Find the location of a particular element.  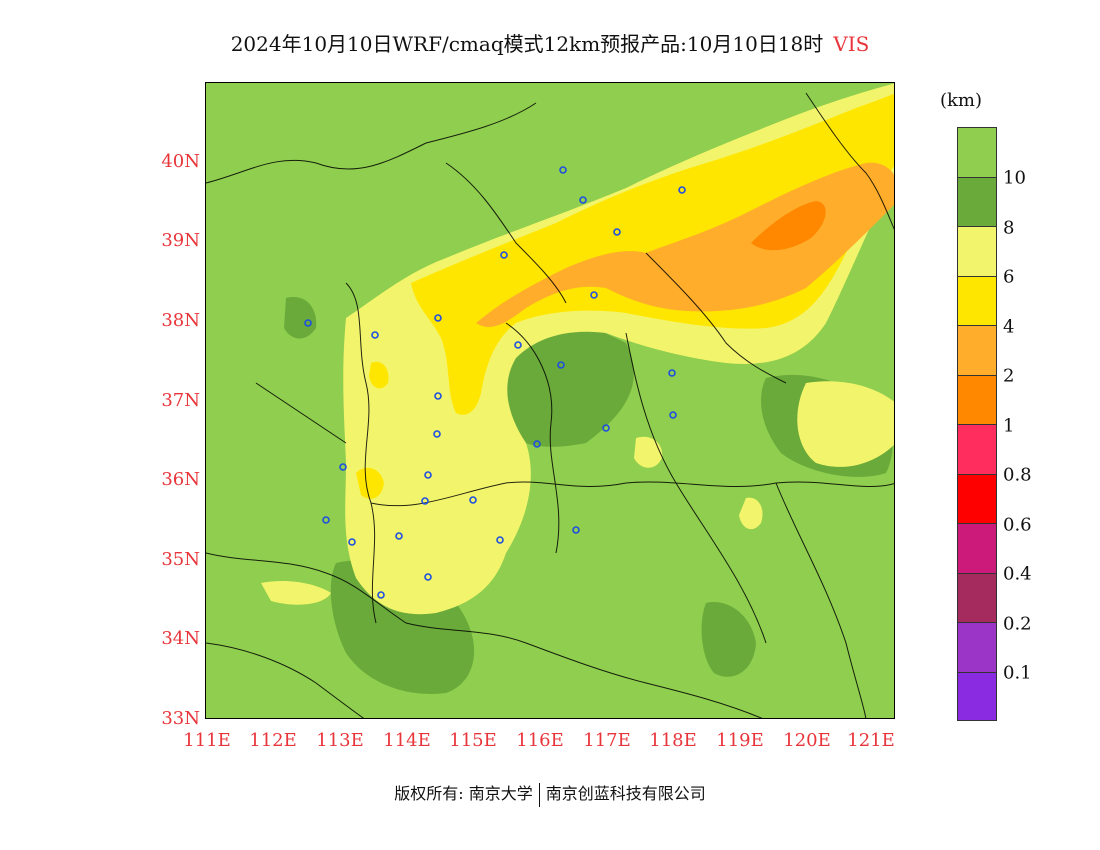

footer-separator is located at coordinates (539, 794).